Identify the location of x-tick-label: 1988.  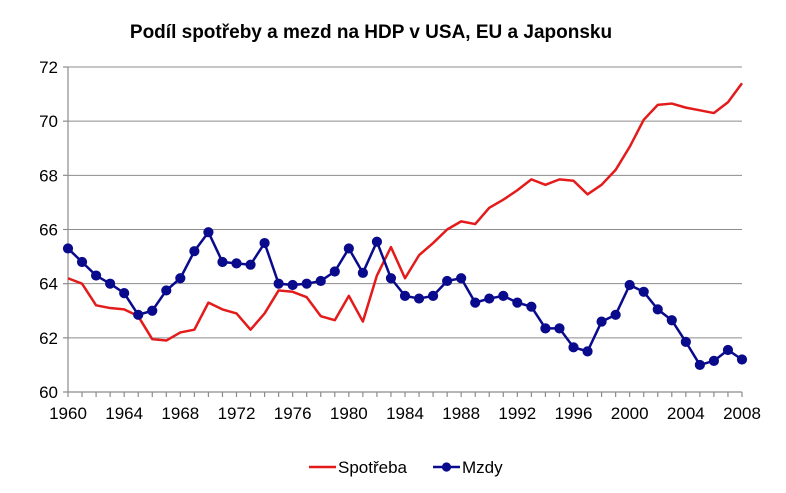
(461, 413).